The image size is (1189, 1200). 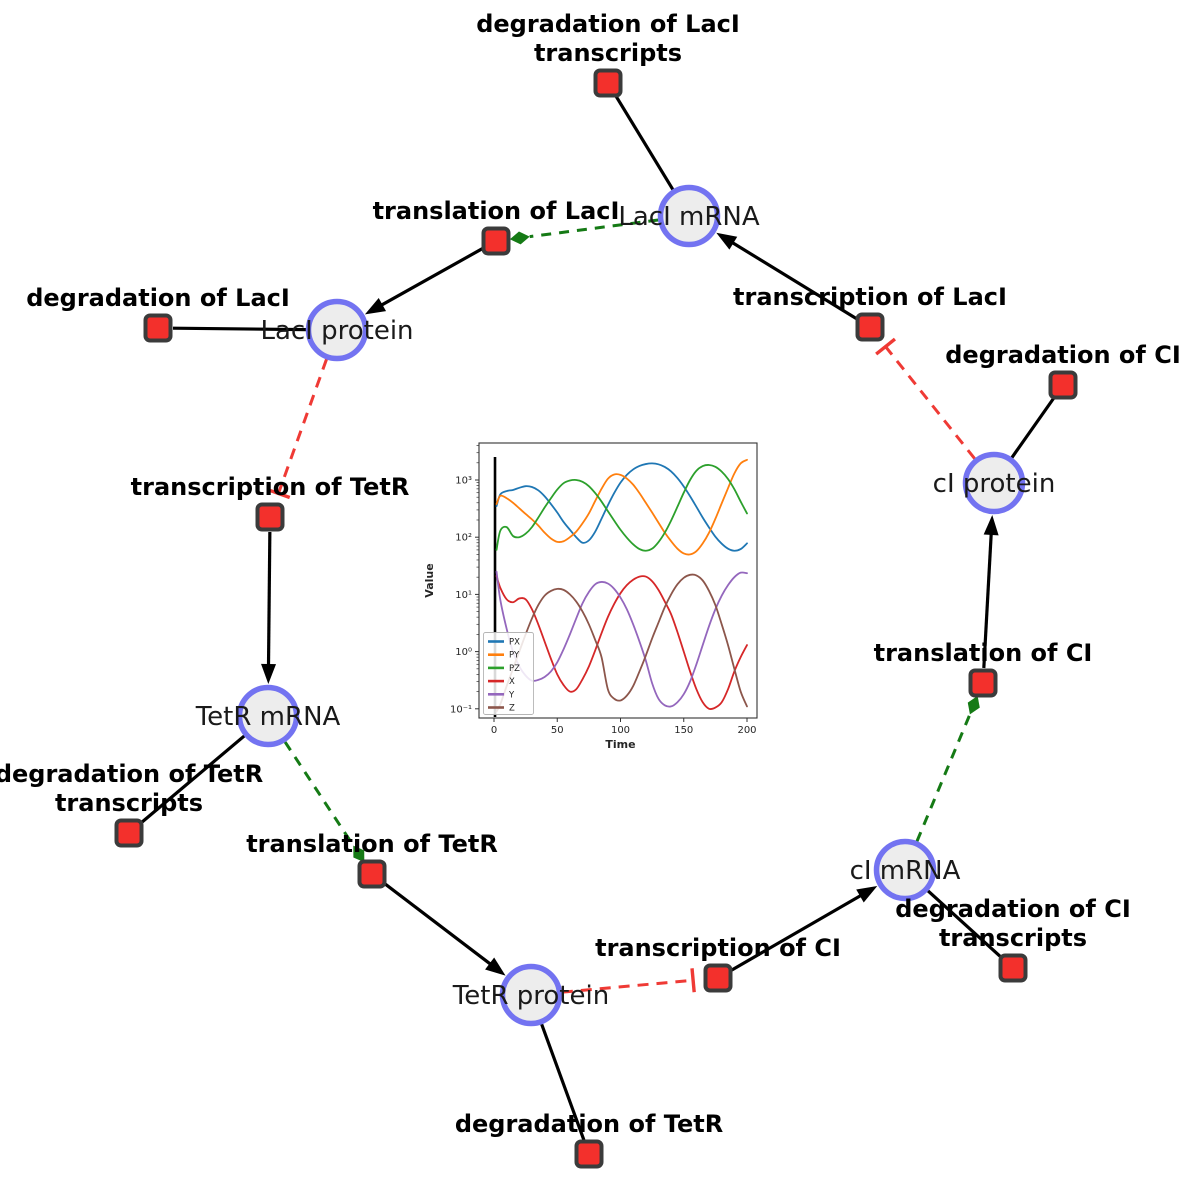 What do you see at coordinates (158, 328) in the screenshot?
I see `reaction-node-deg-laci` at bounding box center [158, 328].